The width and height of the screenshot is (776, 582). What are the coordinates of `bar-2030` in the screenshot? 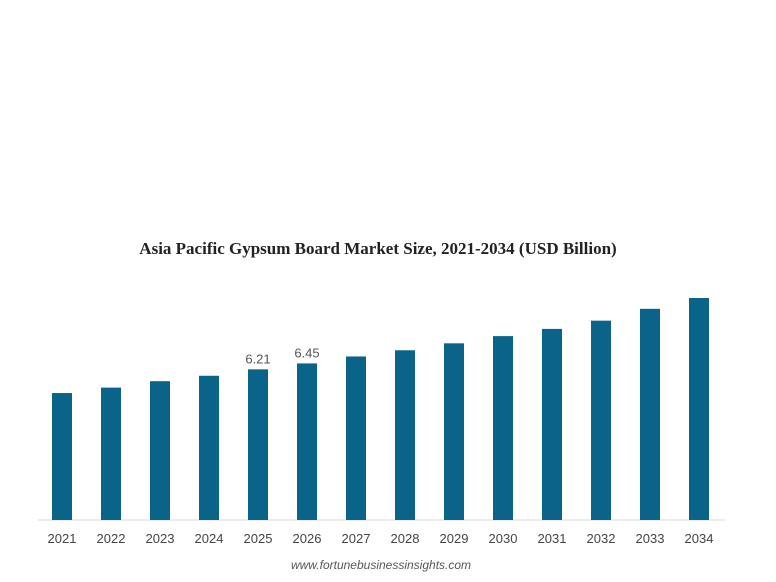 It's located at (503, 428).